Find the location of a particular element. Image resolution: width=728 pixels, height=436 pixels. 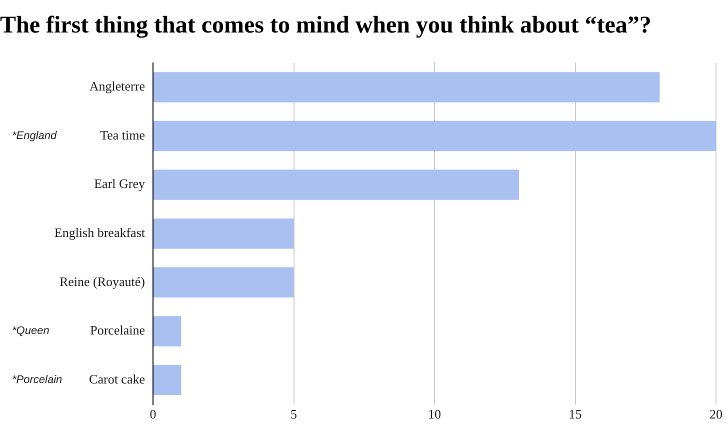

y-tick-label: Porcelaine is located at coordinates (118, 330).